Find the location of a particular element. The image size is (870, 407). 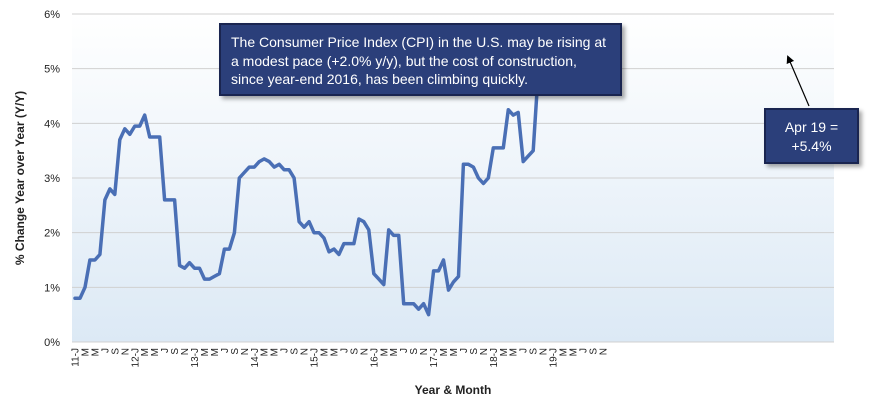

apr-annotation-text: Apr 19 = +5.4% is located at coordinates (811, 136).